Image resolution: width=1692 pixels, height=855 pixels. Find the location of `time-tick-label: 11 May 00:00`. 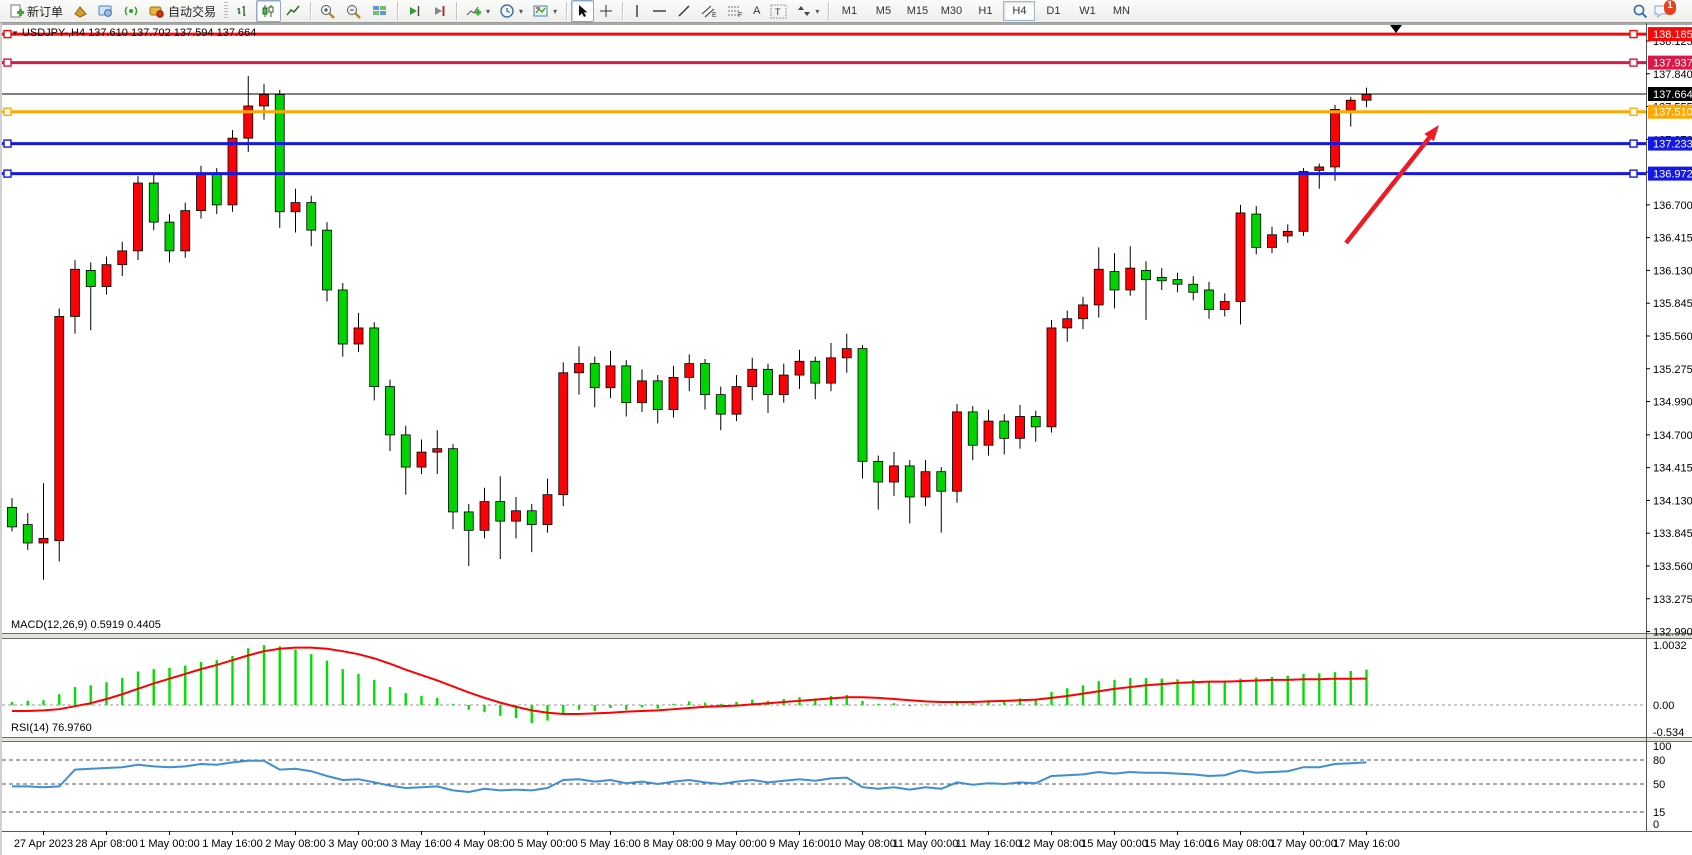

time-tick-label: 11 May 00:00 is located at coordinates (926, 844).